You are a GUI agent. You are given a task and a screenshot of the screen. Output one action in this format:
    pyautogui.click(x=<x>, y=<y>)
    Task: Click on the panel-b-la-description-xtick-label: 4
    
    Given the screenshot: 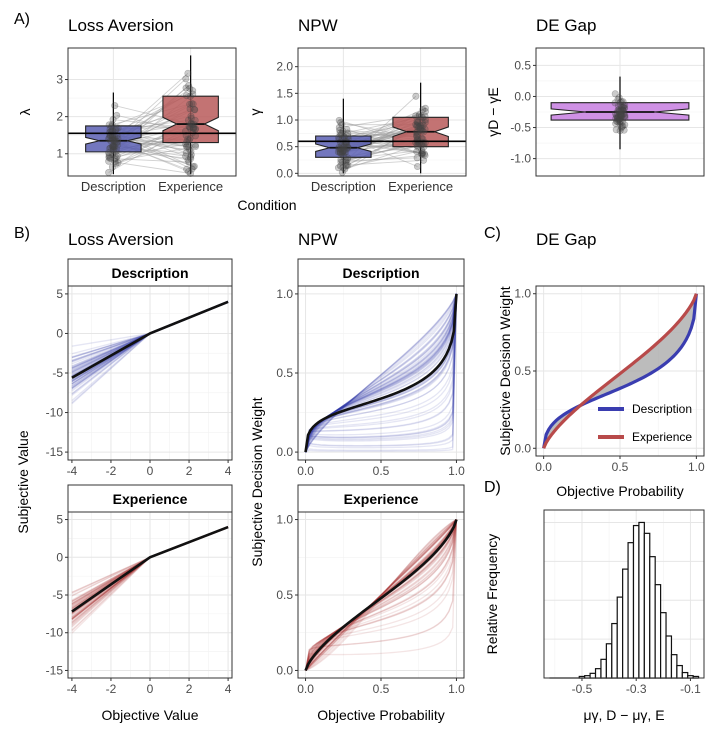 What is the action you would take?
    pyautogui.click(x=228, y=471)
    